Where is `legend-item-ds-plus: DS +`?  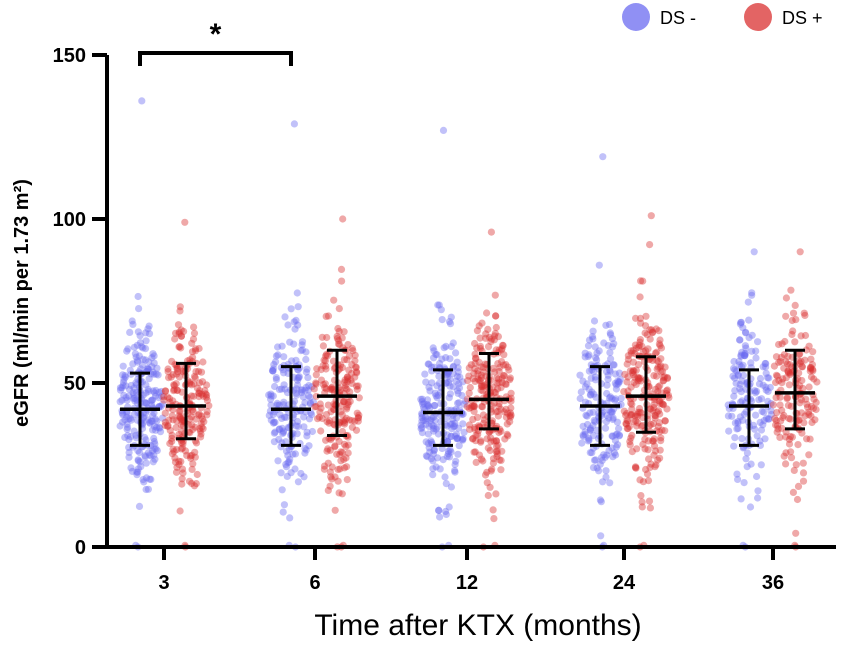 legend-item-ds-plus: DS + is located at coordinates (783, 17).